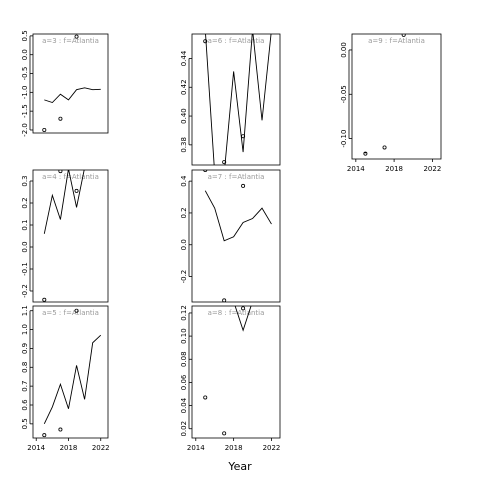 The image size is (480, 480). What do you see at coordinates (344, 50) in the screenshot?
I see `y-tick-label: 0.00` at bounding box center [344, 50].